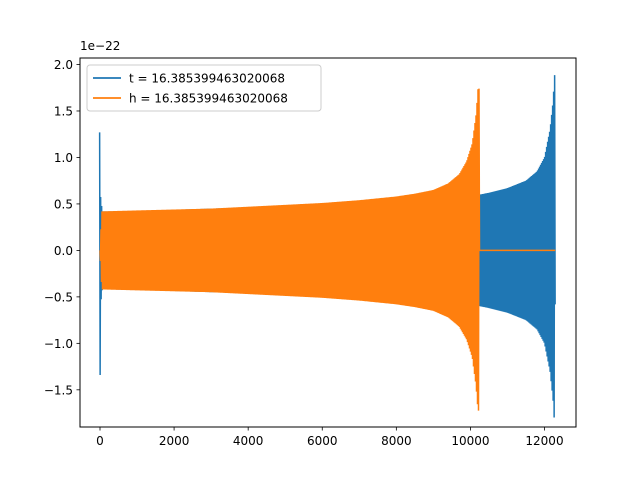 The height and width of the screenshot is (480, 640). What do you see at coordinates (544, 441) in the screenshot?
I see `x-tick-label: 12000` at bounding box center [544, 441].